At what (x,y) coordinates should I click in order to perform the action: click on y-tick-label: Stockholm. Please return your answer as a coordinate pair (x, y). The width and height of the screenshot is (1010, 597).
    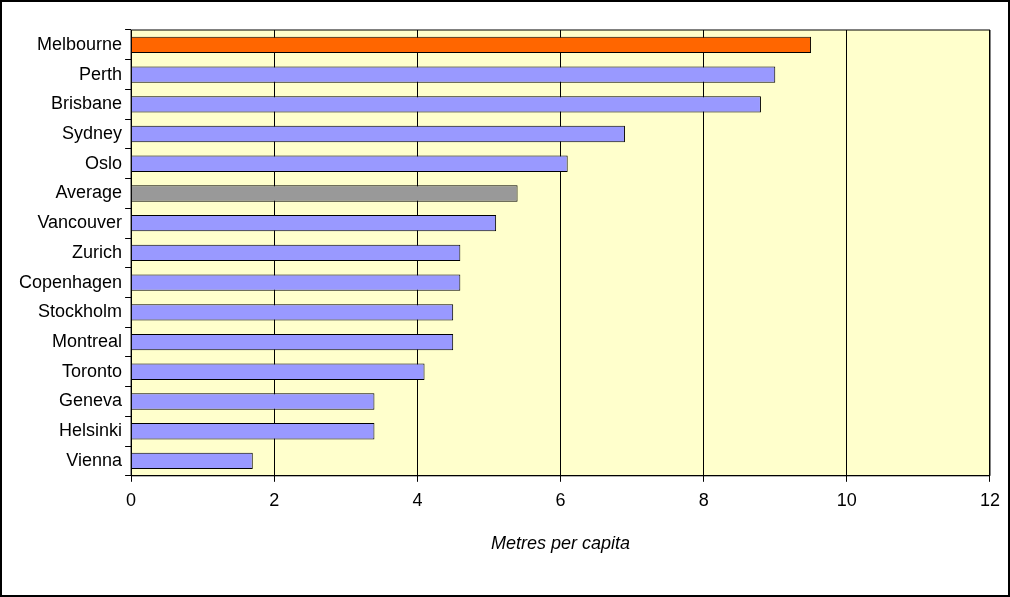
    Looking at the image, I should click on (80, 311).